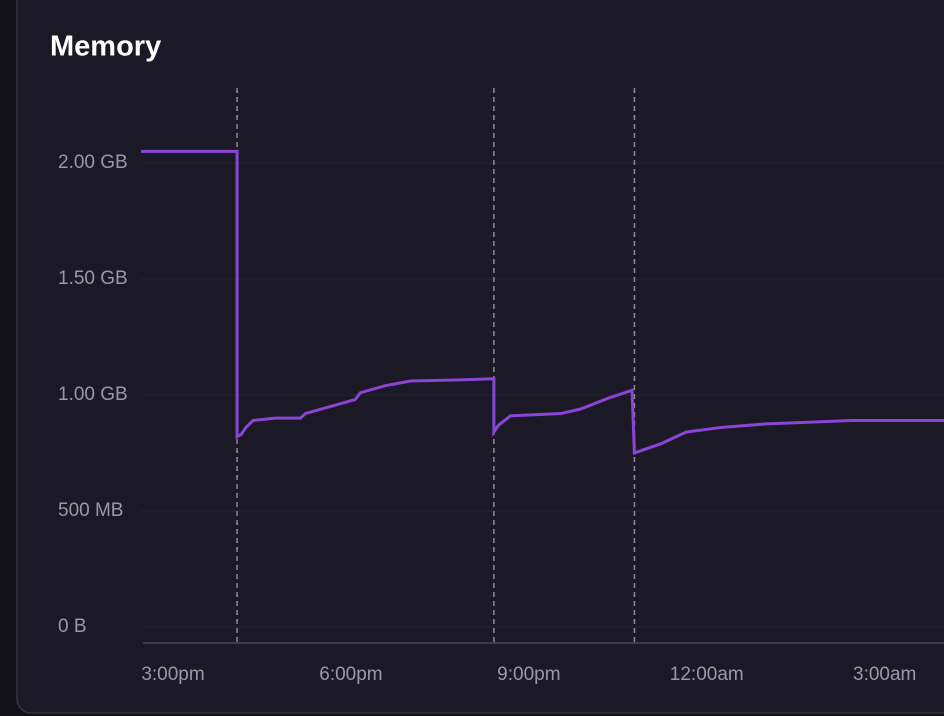 This screenshot has height=716, width=944. What do you see at coordinates (350, 674) in the screenshot?
I see `x-tick-label: 6:00pm` at bounding box center [350, 674].